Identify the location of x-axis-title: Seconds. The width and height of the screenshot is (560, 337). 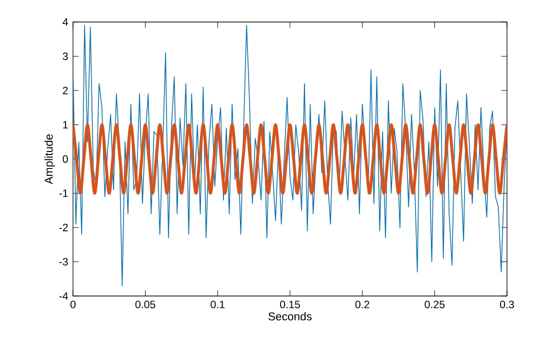
(290, 316).